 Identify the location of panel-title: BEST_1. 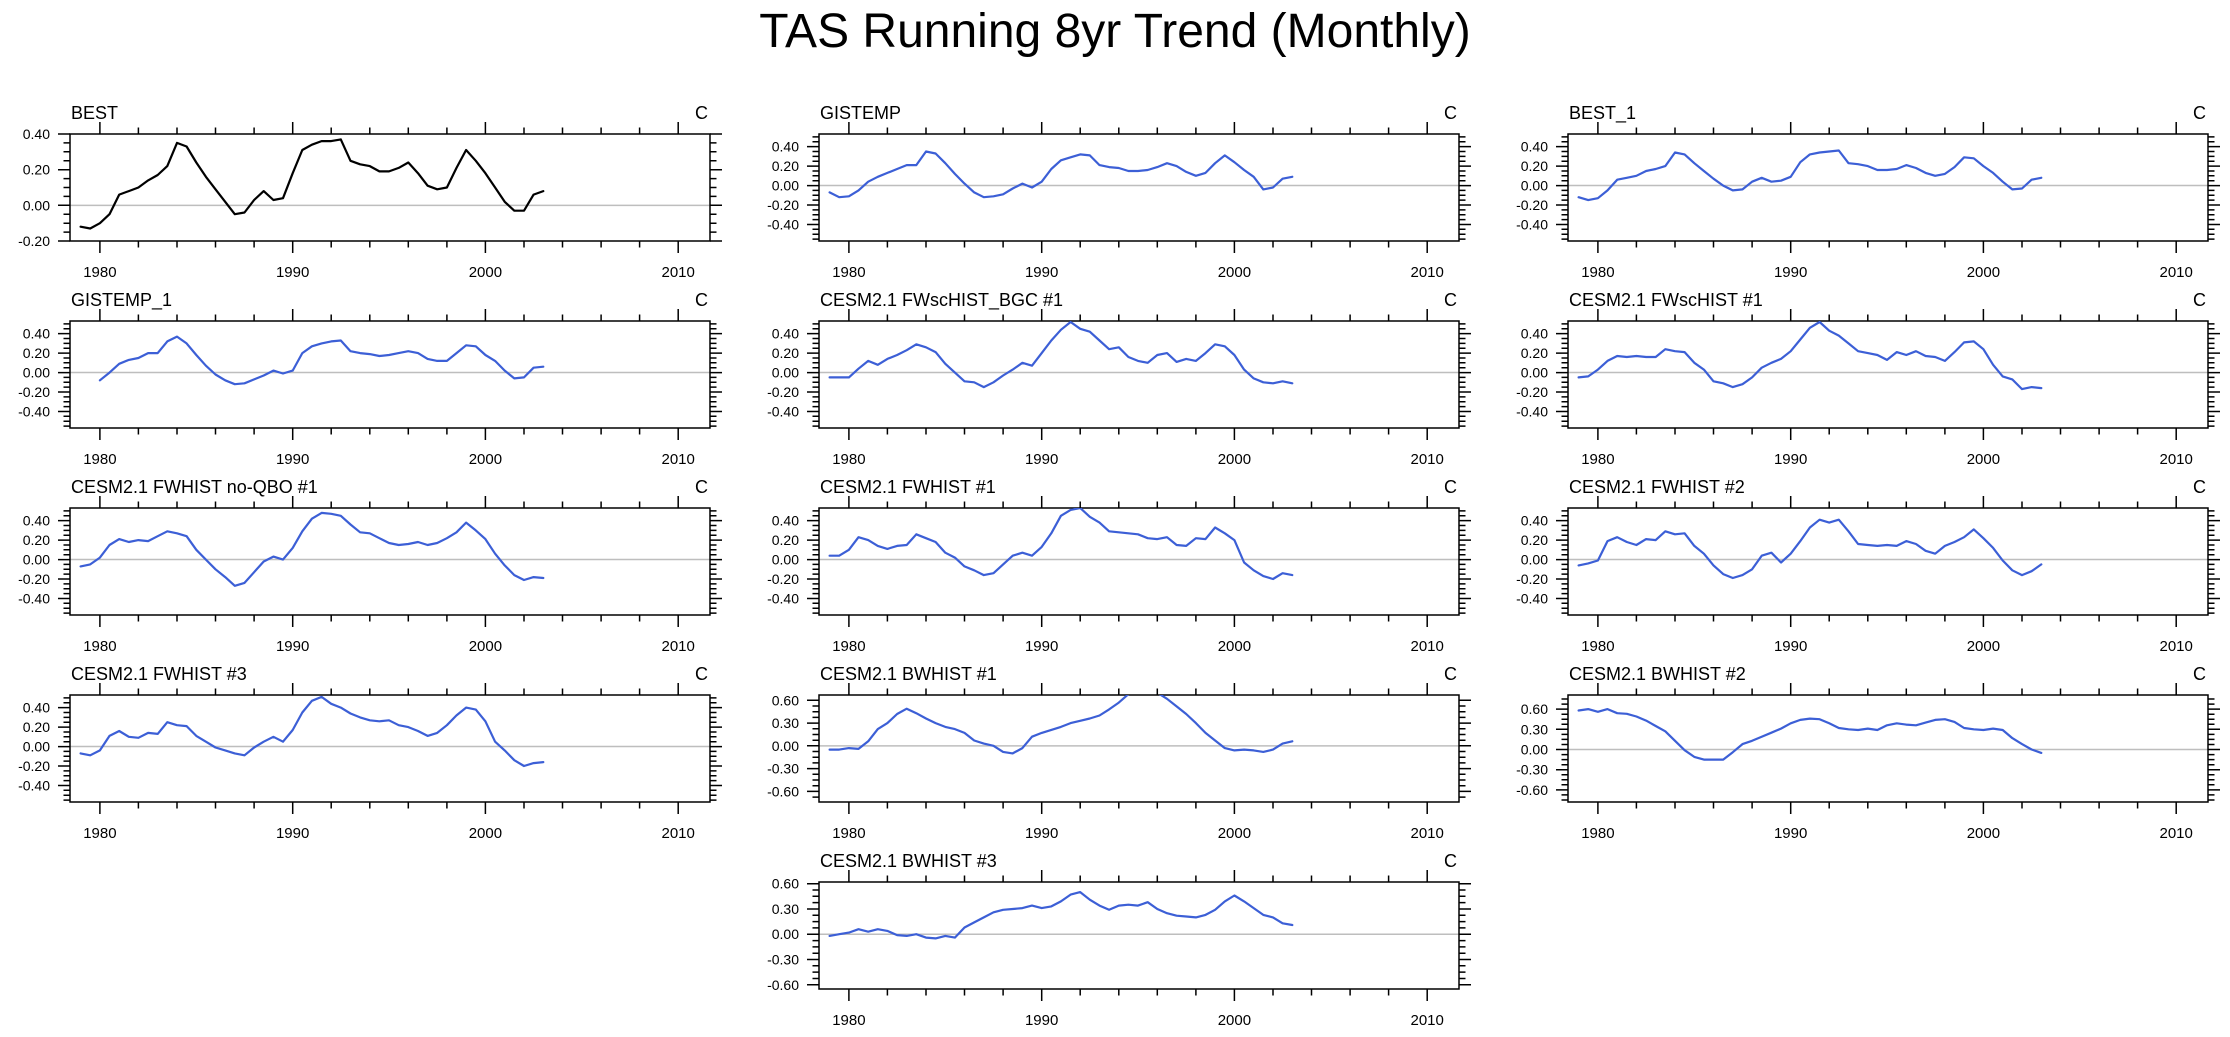
(1602, 113).